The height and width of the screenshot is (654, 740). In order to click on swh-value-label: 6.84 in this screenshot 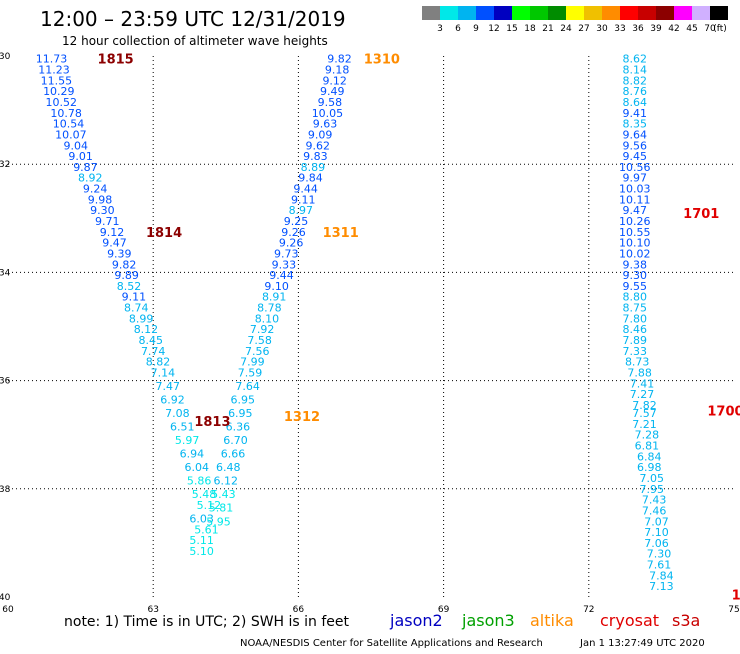, I will do `click(649, 456)`.